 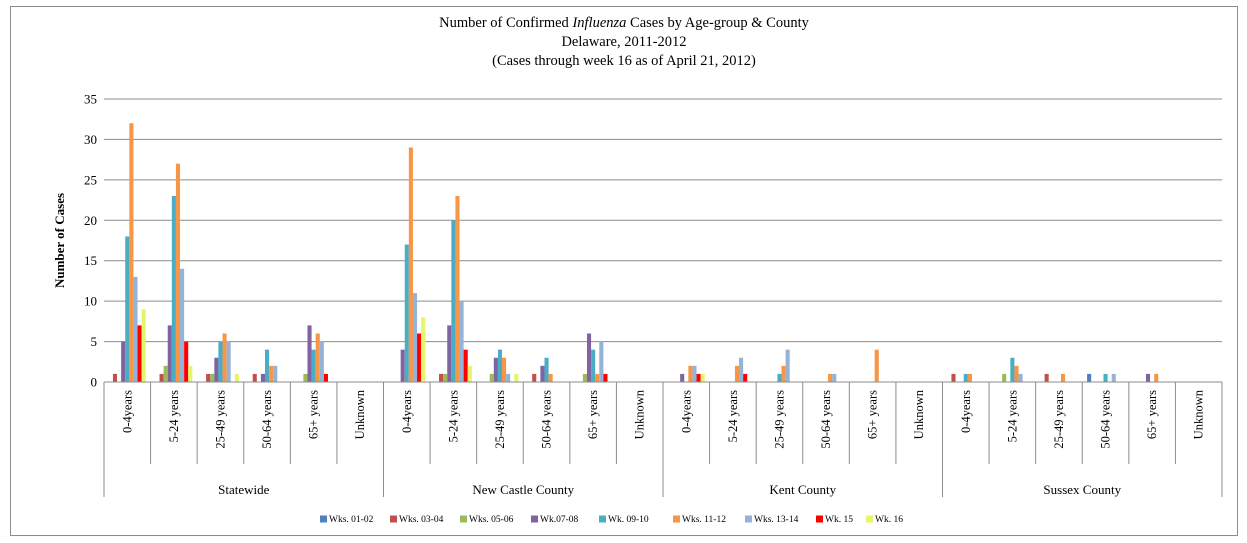 I want to click on category-label: 0-4years, so click(x=686, y=411).